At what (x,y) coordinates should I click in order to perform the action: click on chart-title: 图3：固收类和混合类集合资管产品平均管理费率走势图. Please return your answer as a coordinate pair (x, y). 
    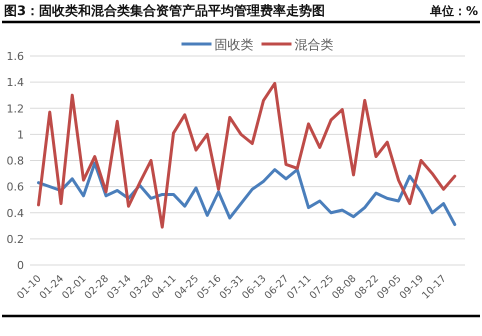
    Looking at the image, I should click on (165, 11).